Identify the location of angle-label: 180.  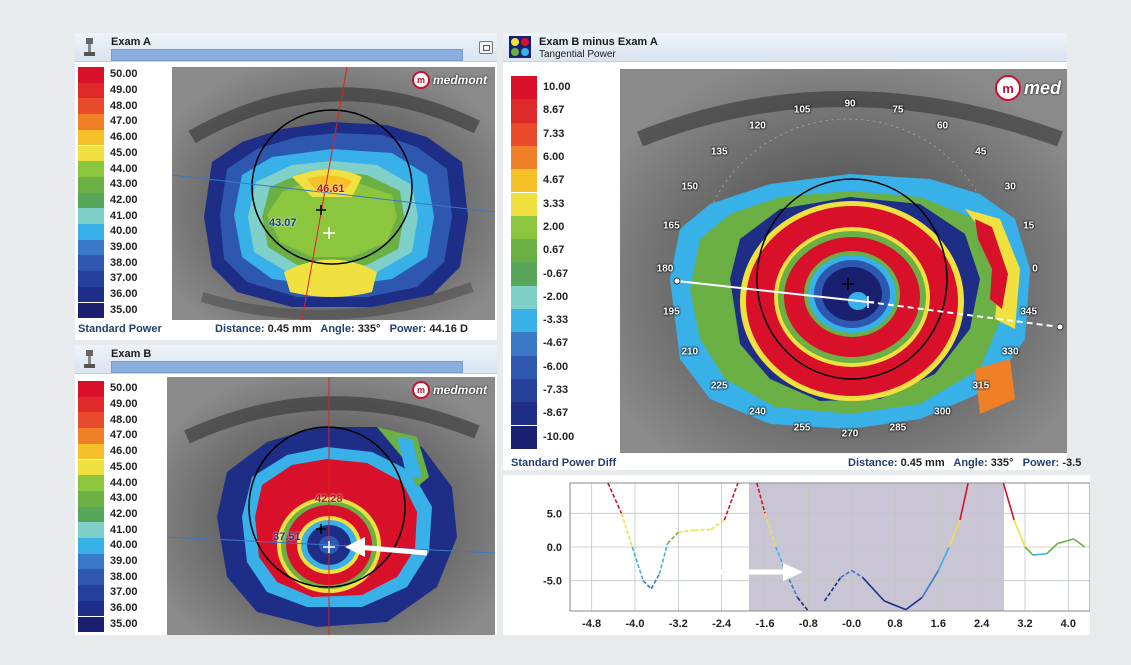
(665, 269).